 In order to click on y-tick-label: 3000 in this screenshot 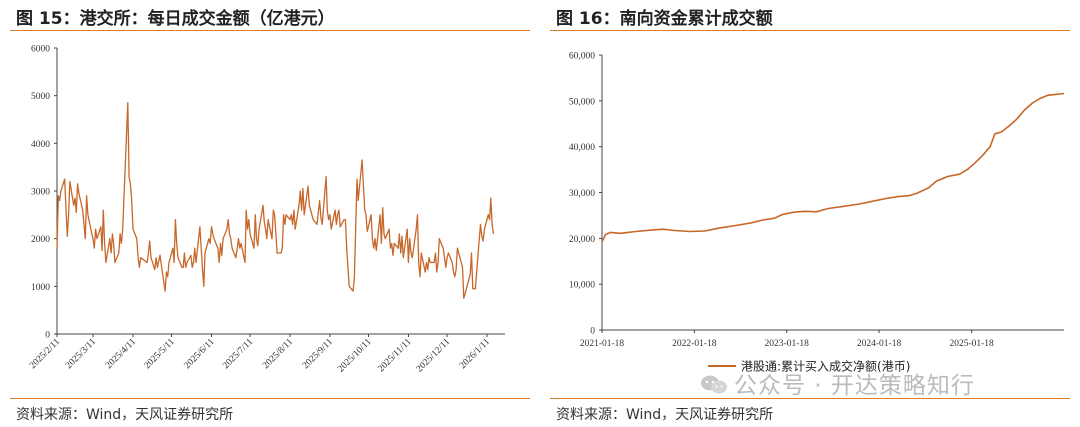, I will do `click(40, 193)`.